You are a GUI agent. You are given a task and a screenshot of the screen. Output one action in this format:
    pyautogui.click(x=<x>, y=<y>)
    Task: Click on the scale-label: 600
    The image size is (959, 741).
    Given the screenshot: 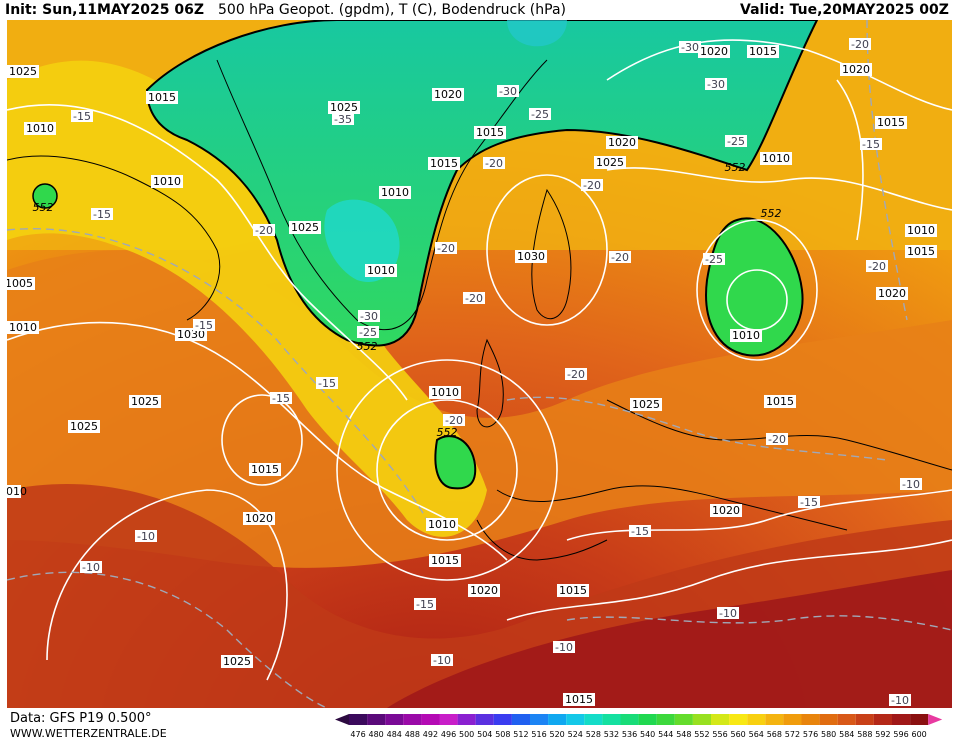 What is the action you would take?
    pyautogui.click(x=919, y=734)
    